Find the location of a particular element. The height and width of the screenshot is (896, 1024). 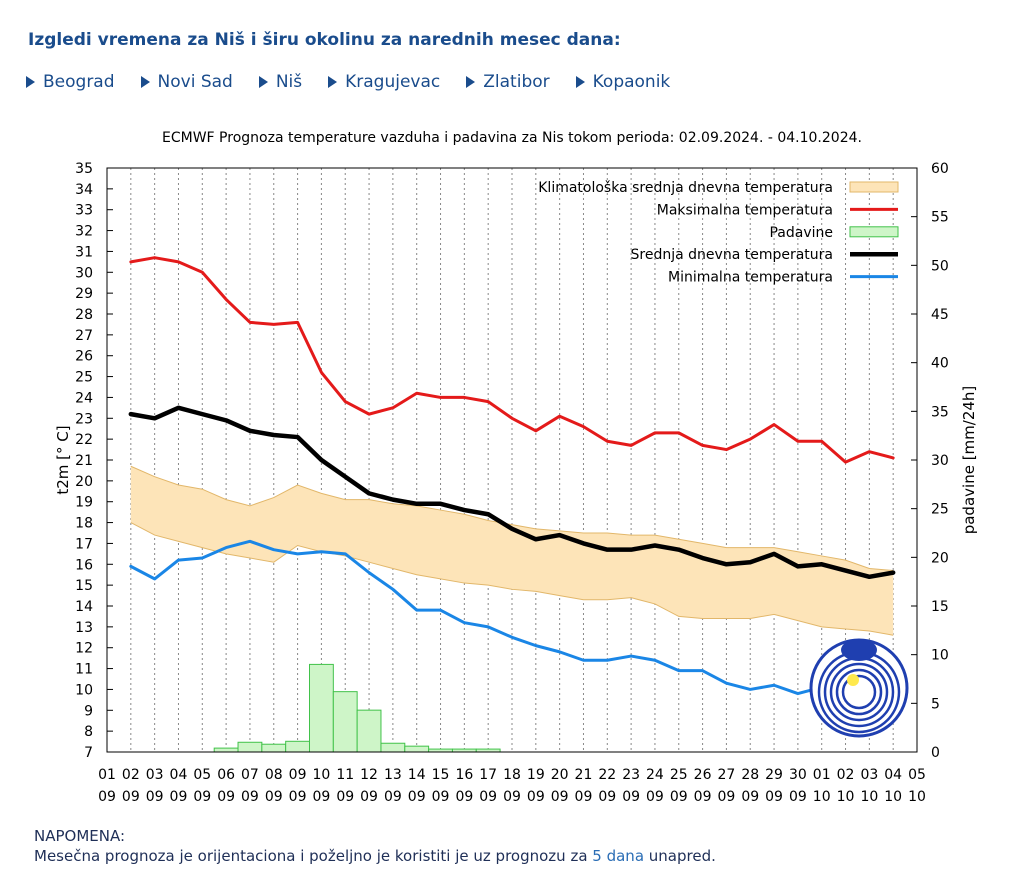

x-tick-day: 28 is located at coordinates (750, 775).